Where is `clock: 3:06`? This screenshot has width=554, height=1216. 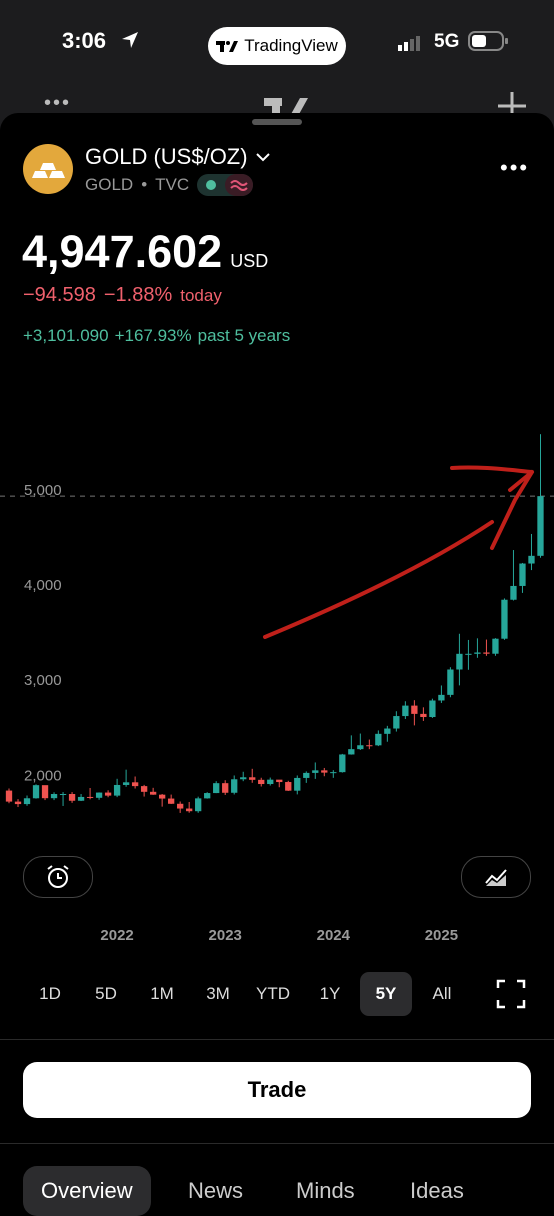
clock: 3:06 is located at coordinates (84, 40).